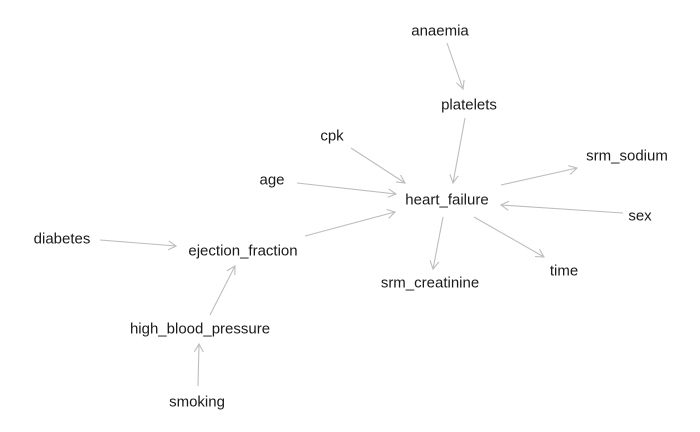  Describe the element at coordinates (447, 200) in the screenshot. I see `node-heart_failure: heart_failure` at that location.